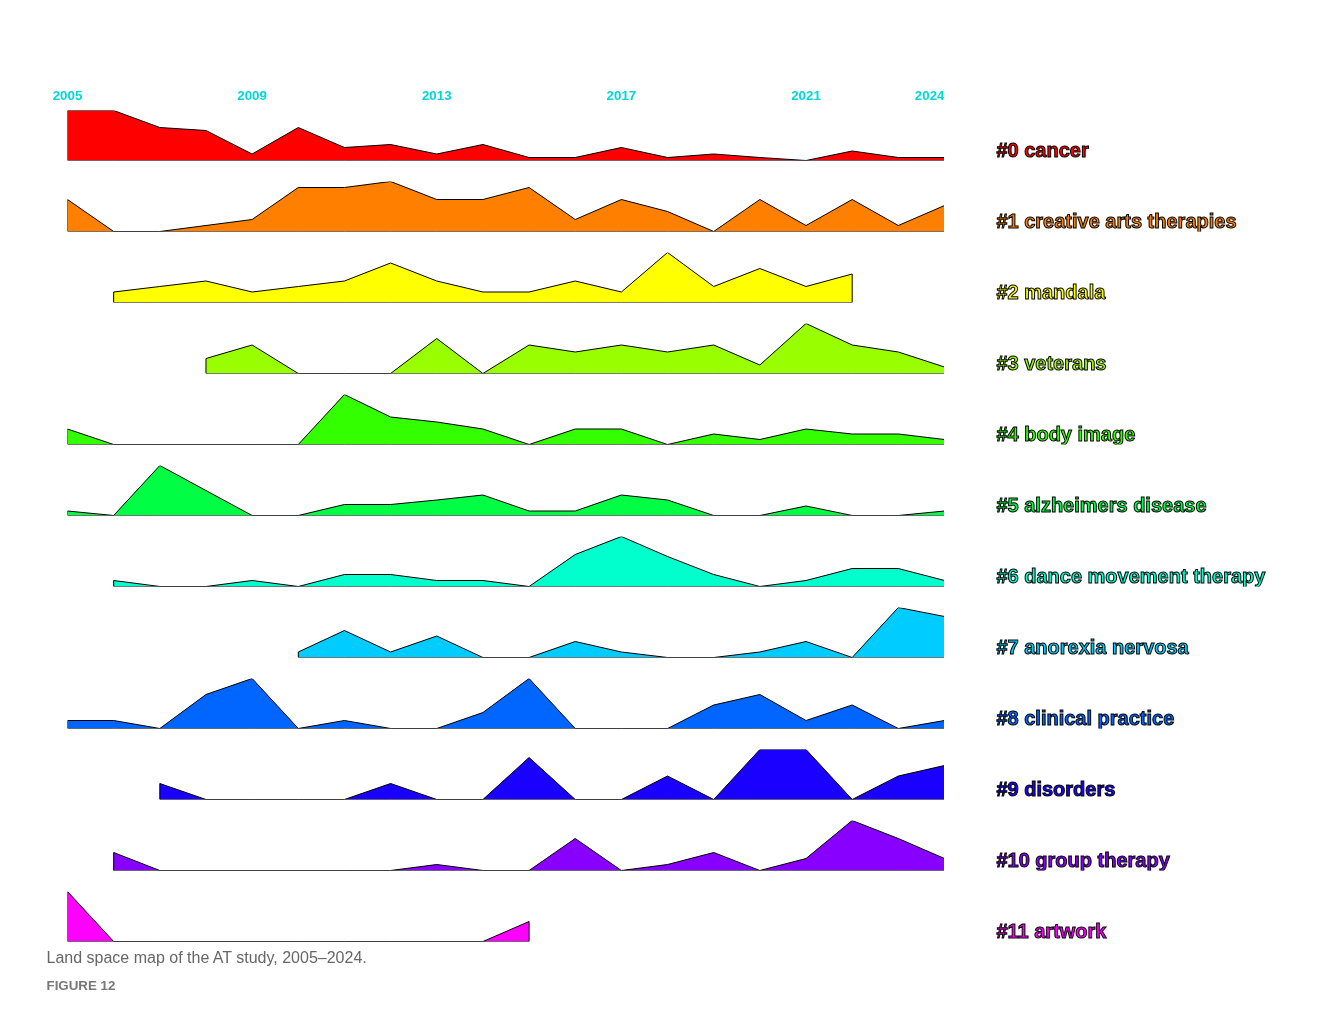 This screenshot has height=1033, width=1319. What do you see at coordinates (1131, 575) in the screenshot?
I see `text: #6 dance movement therapy` at bounding box center [1131, 575].